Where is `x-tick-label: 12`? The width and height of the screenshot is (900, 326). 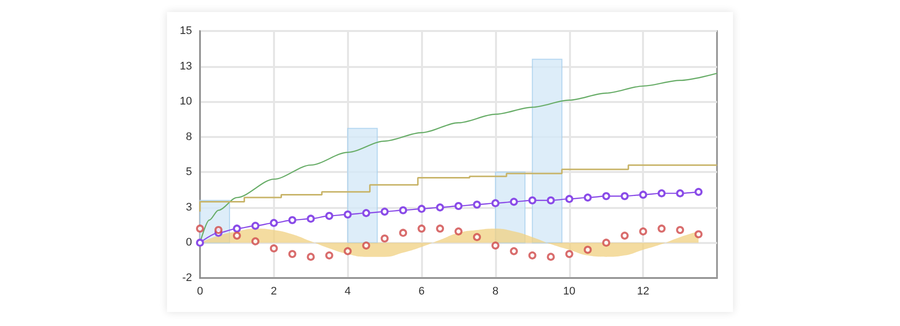 x-tick-label: 12 is located at coordinates (643, 292).